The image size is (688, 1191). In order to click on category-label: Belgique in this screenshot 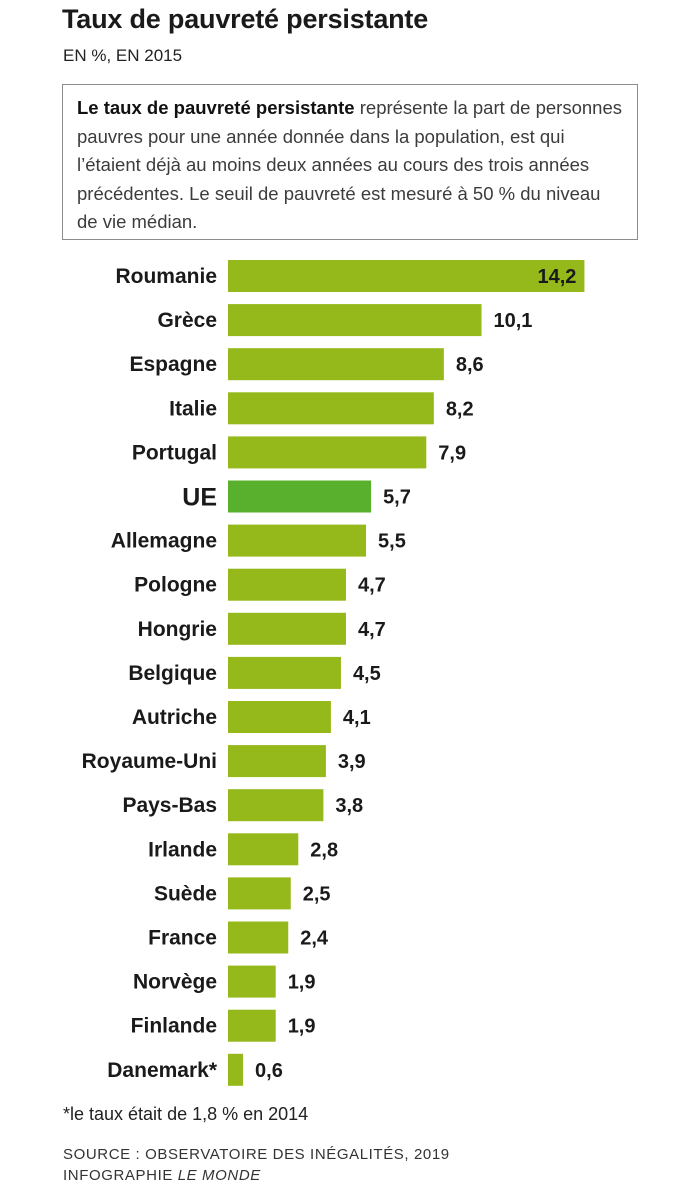, I will do `click(172, 673)`.